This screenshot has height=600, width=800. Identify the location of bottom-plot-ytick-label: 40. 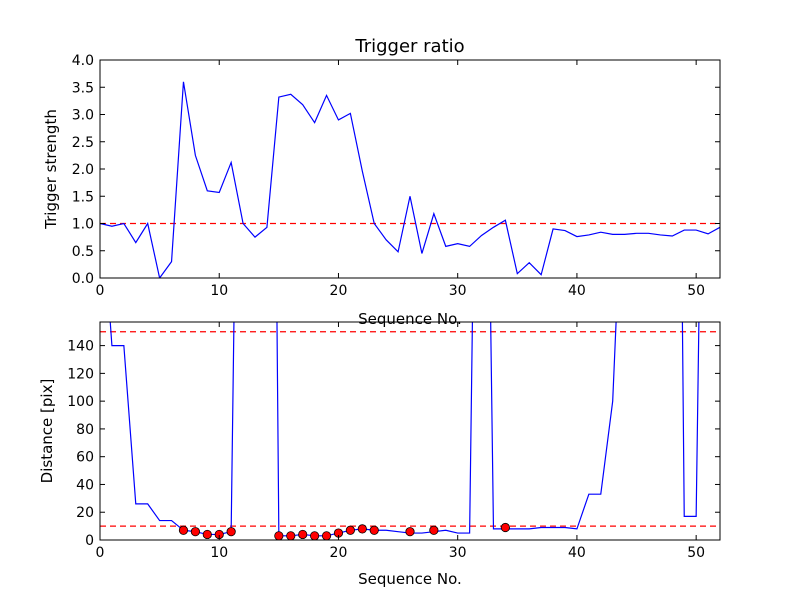
(85, 485).